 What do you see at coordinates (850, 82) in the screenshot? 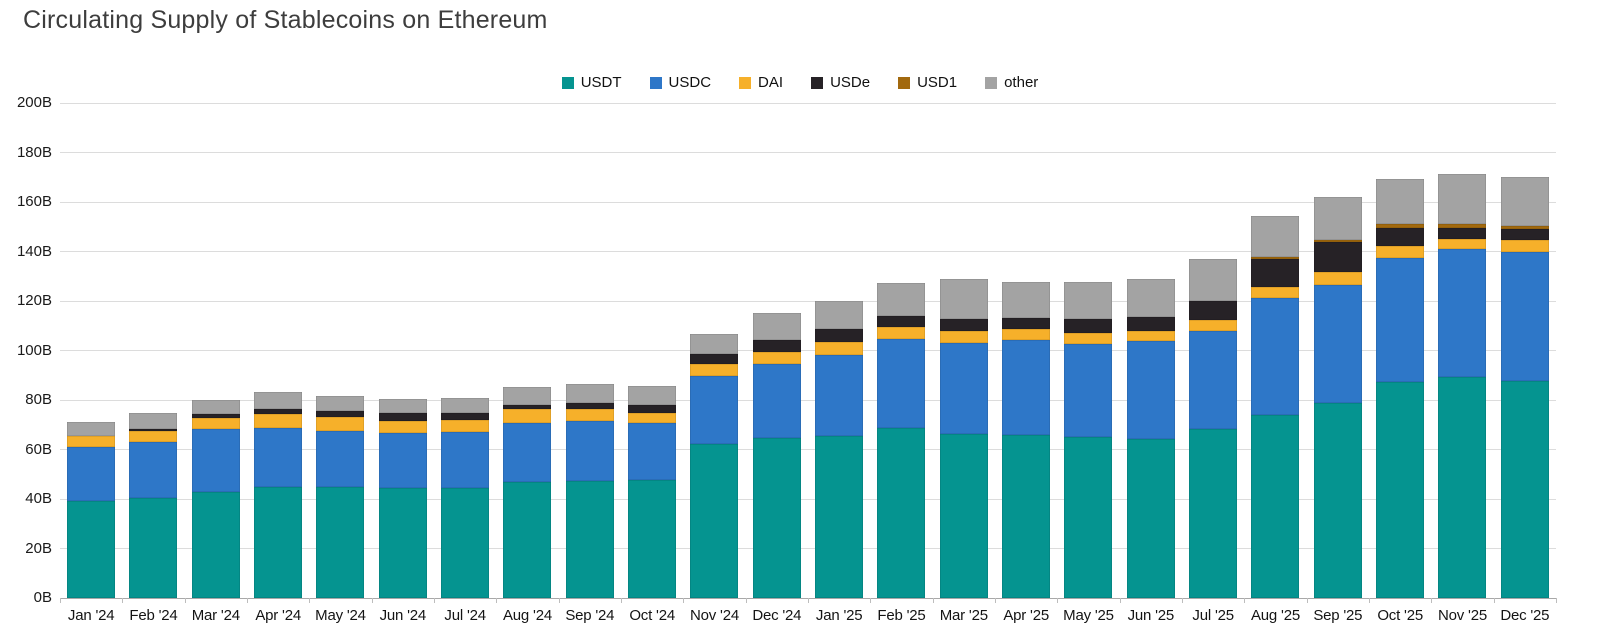
I see `legend-label: USDe` at bounding box center [850, 82].